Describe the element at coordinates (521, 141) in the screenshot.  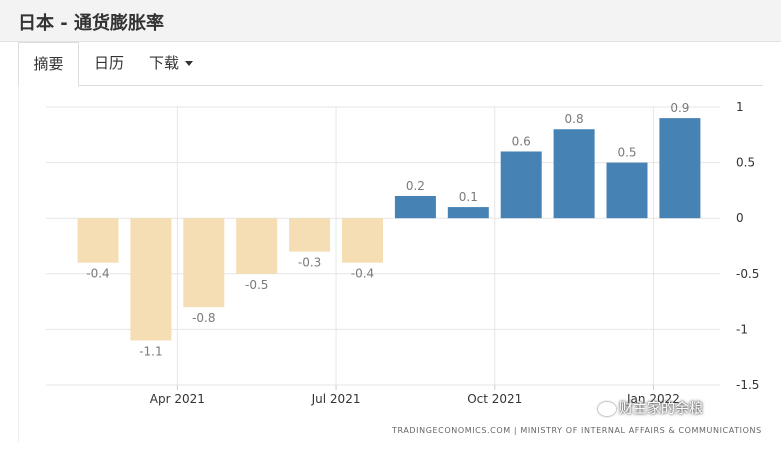
I see `bar-value-label: 0.6` at that location.